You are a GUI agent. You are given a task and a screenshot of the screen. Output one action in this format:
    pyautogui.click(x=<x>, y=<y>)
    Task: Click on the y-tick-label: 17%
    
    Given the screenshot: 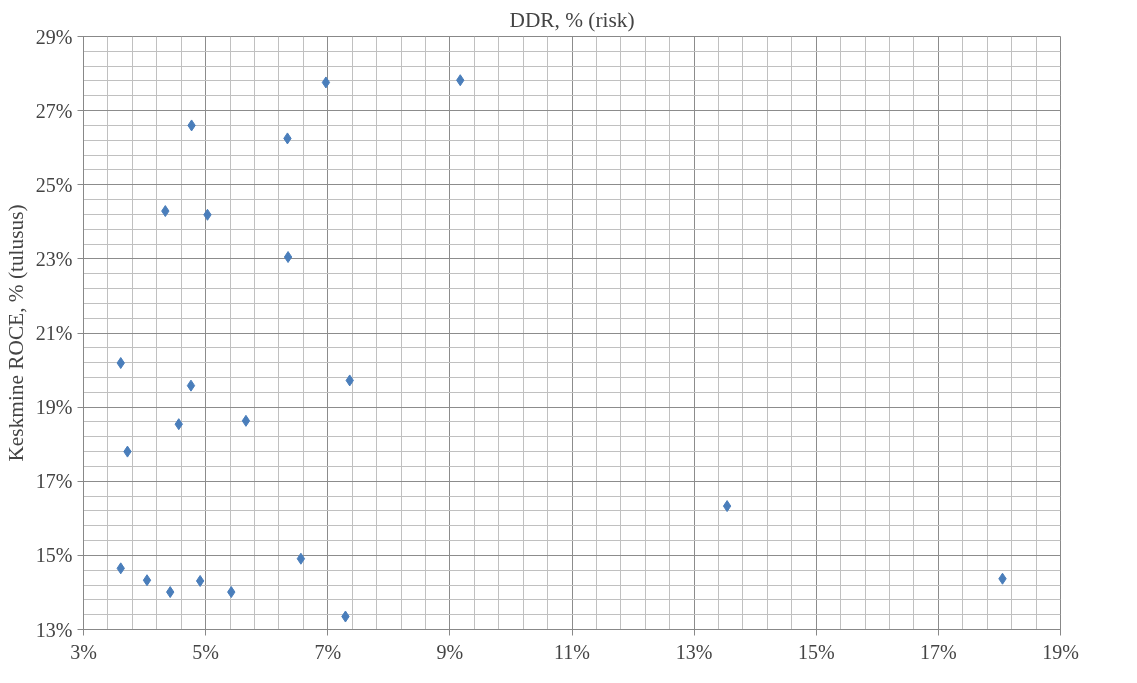 What is the action you would take?
    pyautogui.click(x=54, y=481)
    